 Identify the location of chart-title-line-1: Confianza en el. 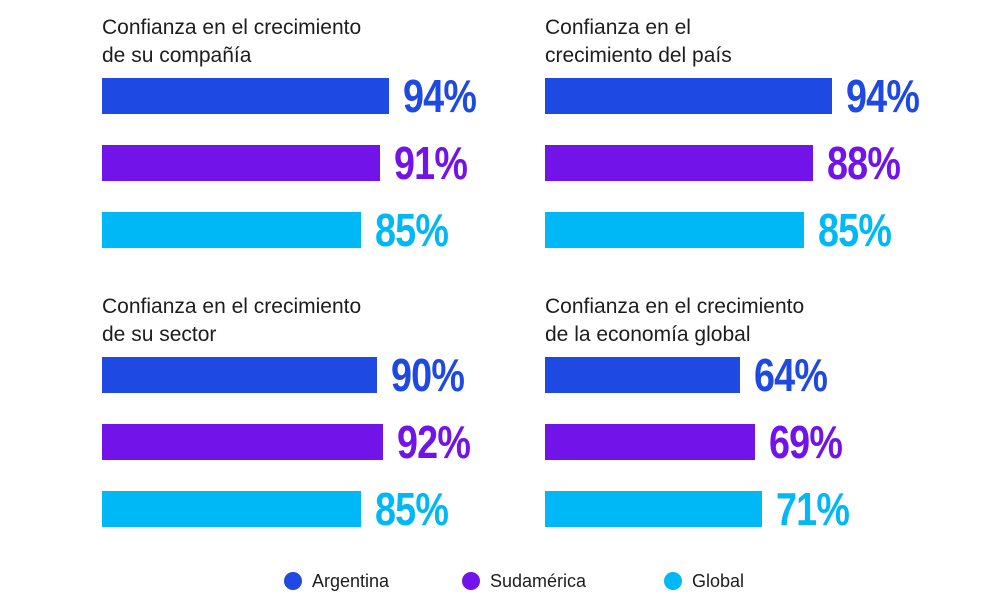
(618, 27).